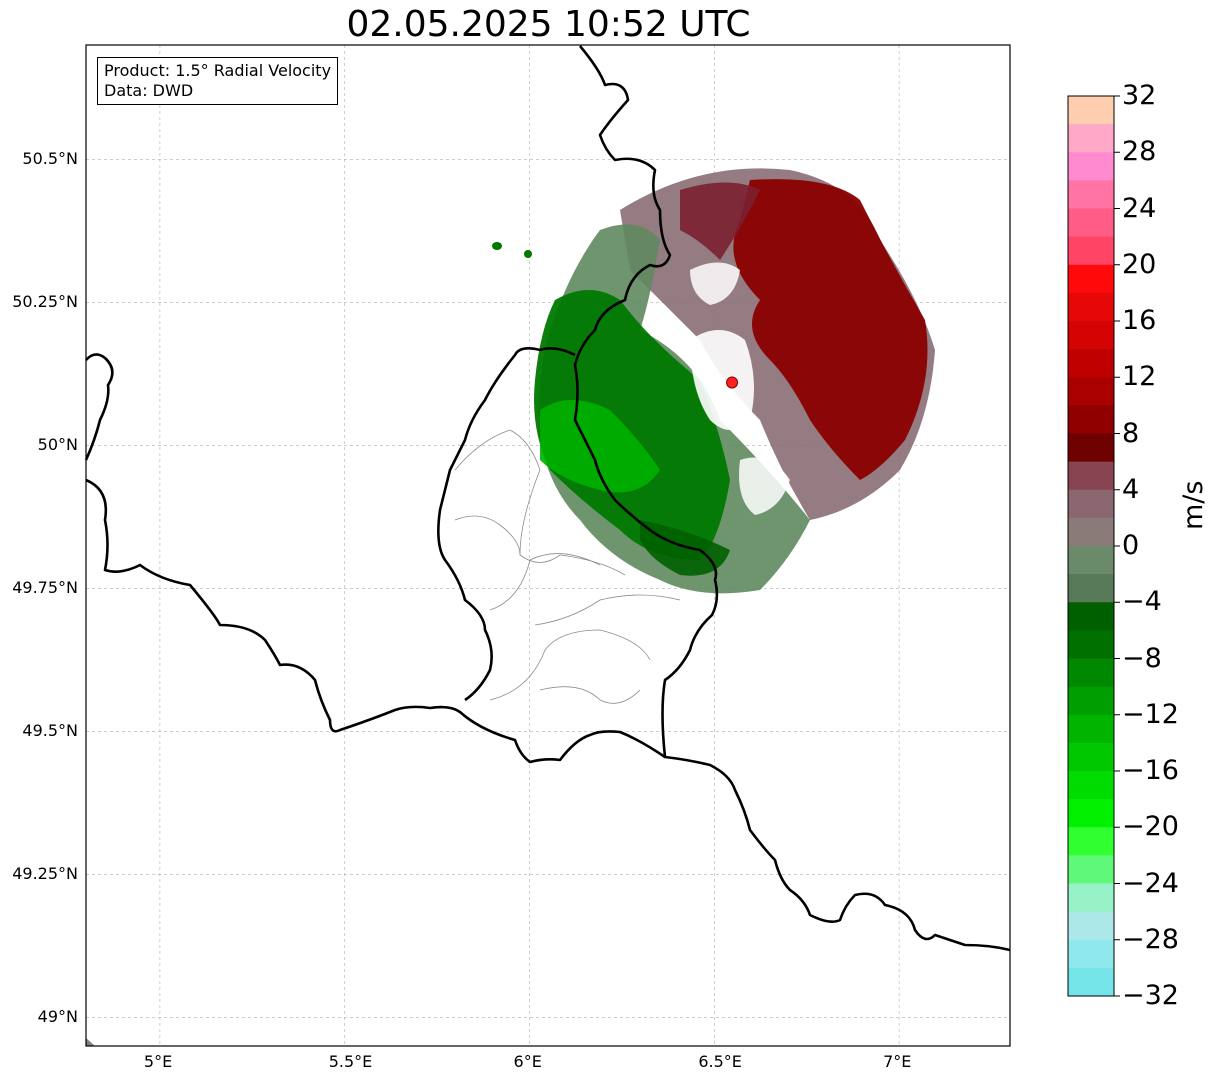  What do you see at coordinates (1131, 545) in the screenshot?
I see `colorbar-tick-label: 0` at bounding box center [1131, 545].